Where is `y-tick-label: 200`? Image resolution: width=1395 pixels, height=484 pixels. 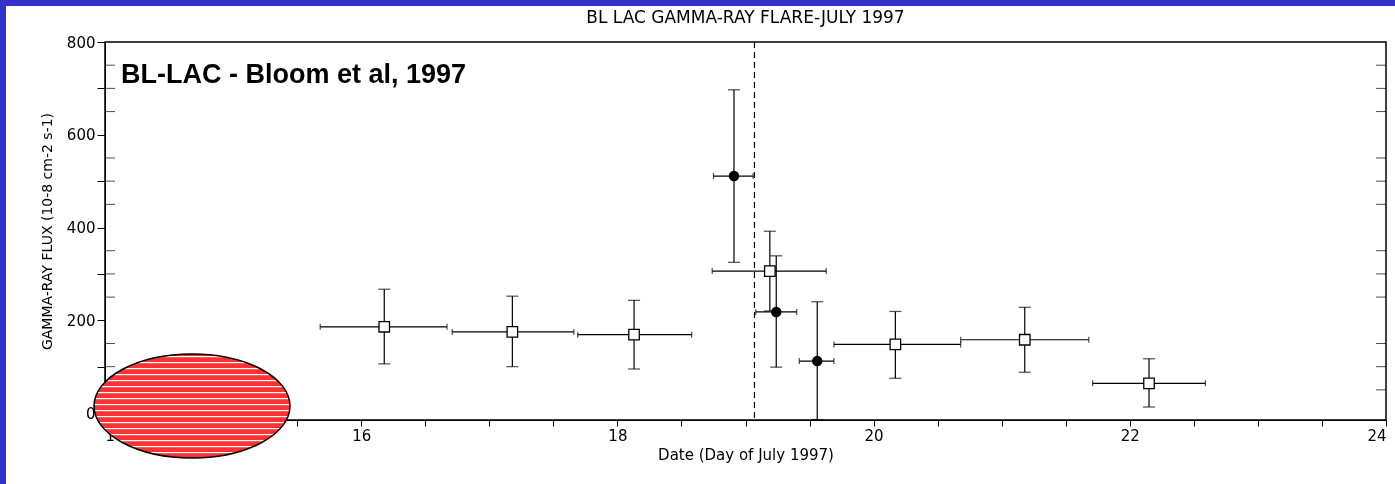 y-tick-label: 200 is located at coordinates (81, 320).